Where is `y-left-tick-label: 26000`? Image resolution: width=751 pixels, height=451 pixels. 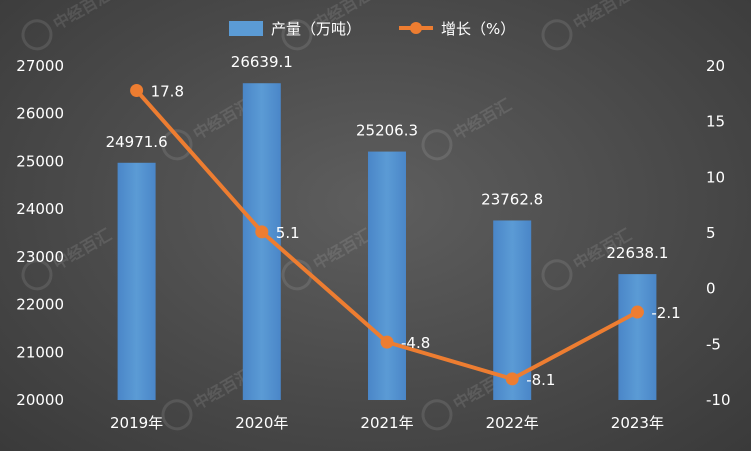
y-left-tick-label: 26000 is located at coordinates (40, 114).